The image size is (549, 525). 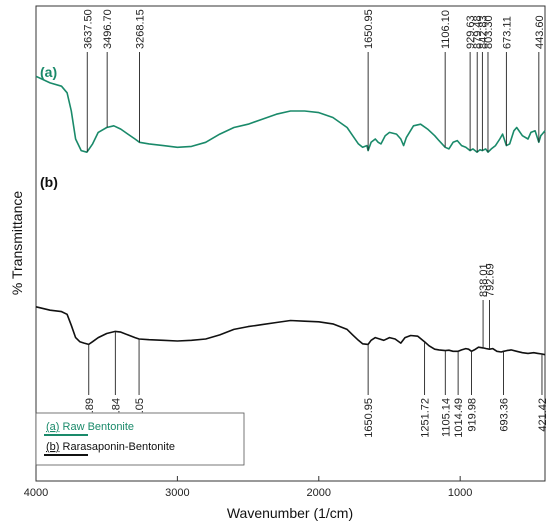 I want to click on peak-label: 421.42, so click(x=543, y=415).